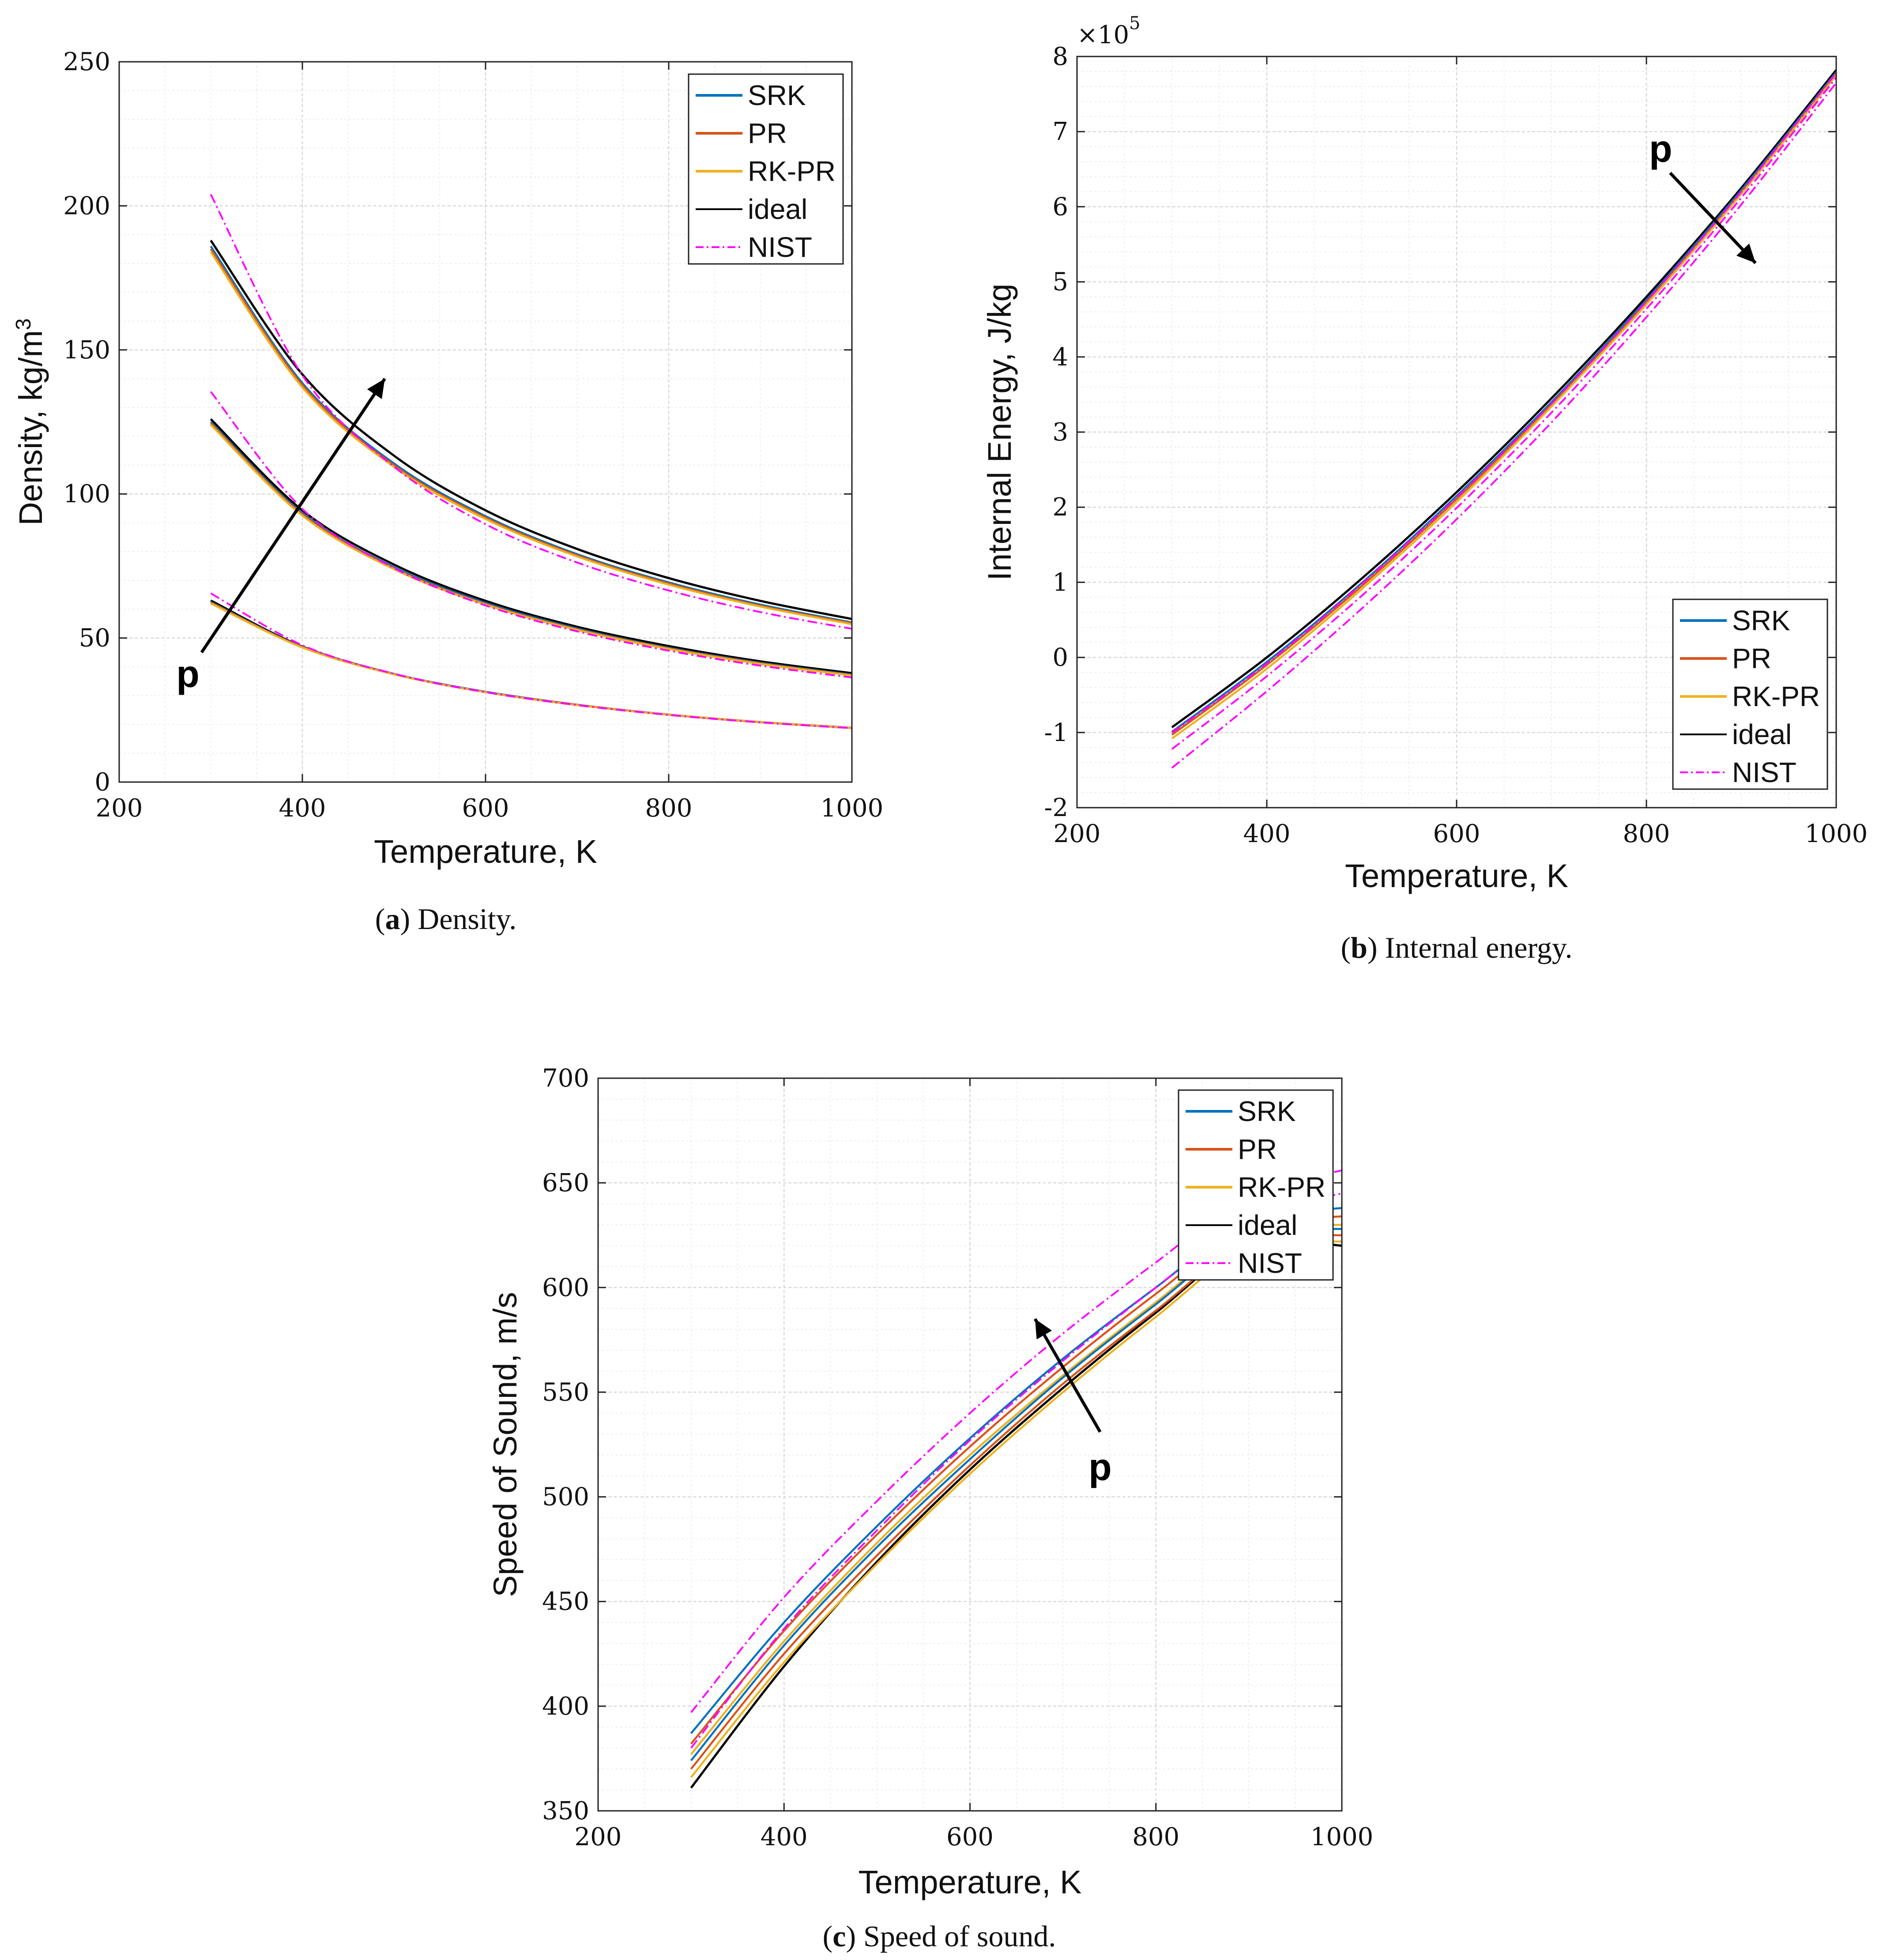 The height and width of the screenshot is (1960, 1883). I want to click on y-tick-label: 3, so click(1060, 432).